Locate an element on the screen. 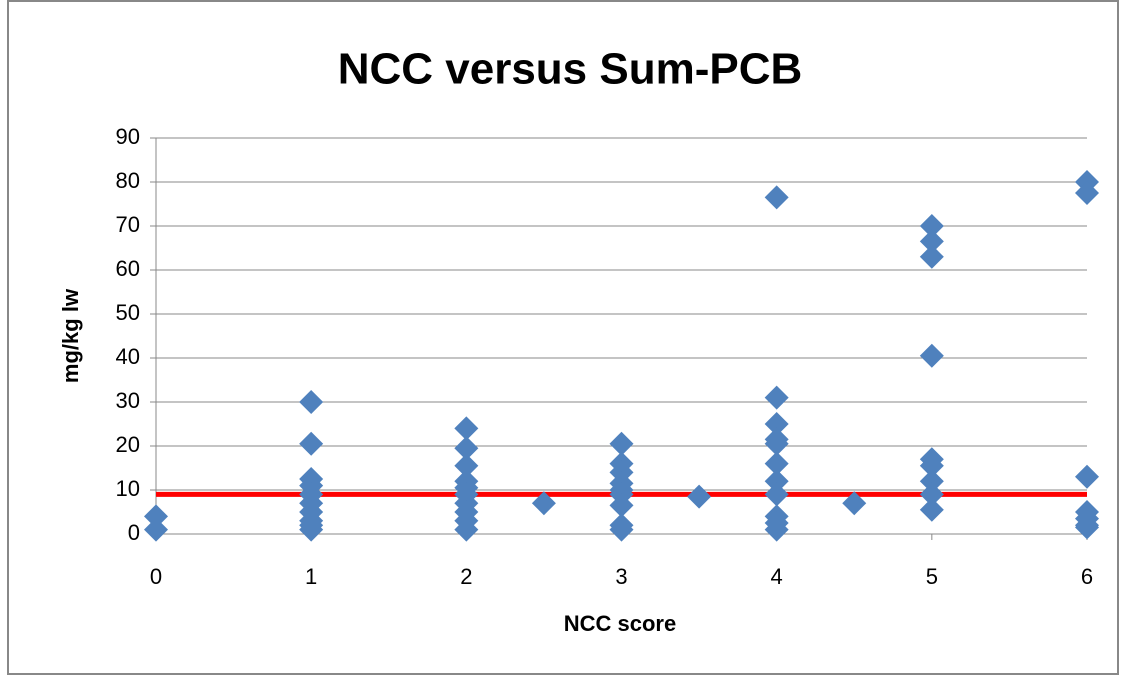 This screenshot has height=675, width=1121. y-tick-label: 50 is located at coordinates (128, 312).